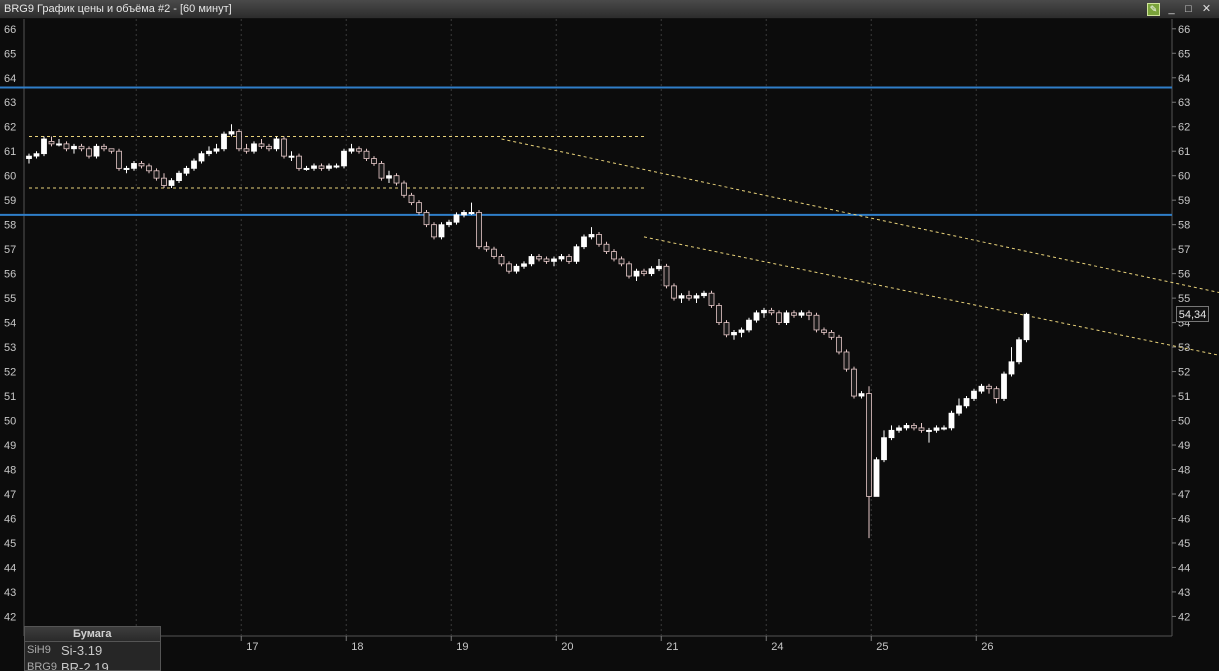 This screenshot has height=671, width=1219. What do you see at coordinates (1171, 9) in the screenshot?
I see `minimize-button: _` at bounding box center [1171, 9].